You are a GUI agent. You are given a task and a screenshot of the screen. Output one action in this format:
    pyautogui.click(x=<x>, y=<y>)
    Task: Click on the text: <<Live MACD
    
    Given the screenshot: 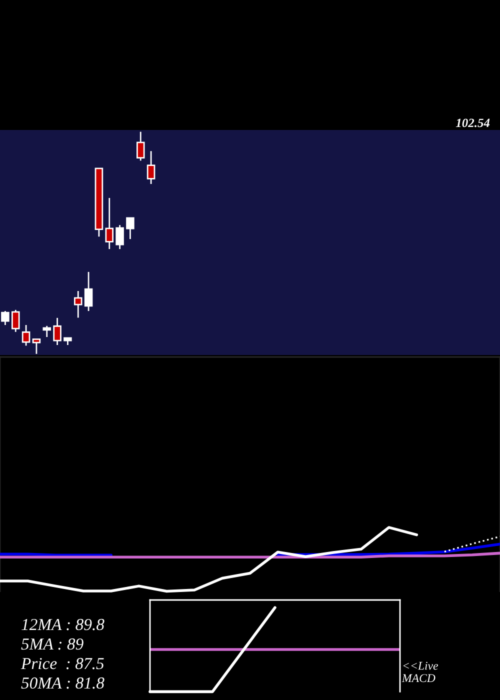 What is the action you would take?
    pyautogui.click(x=420, y=672)
    